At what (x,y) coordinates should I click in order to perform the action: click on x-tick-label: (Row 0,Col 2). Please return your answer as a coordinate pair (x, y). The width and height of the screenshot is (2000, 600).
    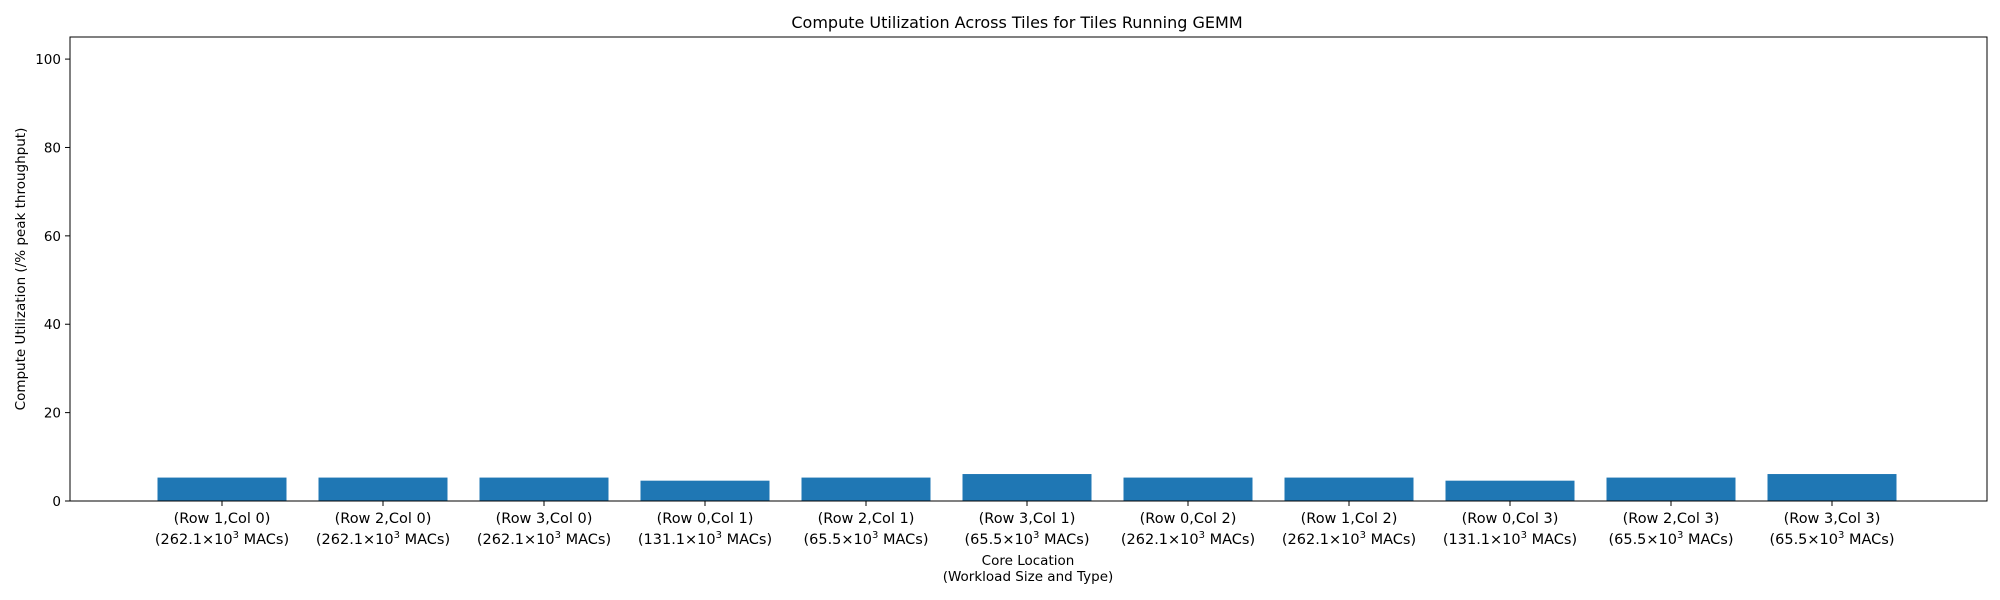
    Looking at the image, I should click on (1188, 519).